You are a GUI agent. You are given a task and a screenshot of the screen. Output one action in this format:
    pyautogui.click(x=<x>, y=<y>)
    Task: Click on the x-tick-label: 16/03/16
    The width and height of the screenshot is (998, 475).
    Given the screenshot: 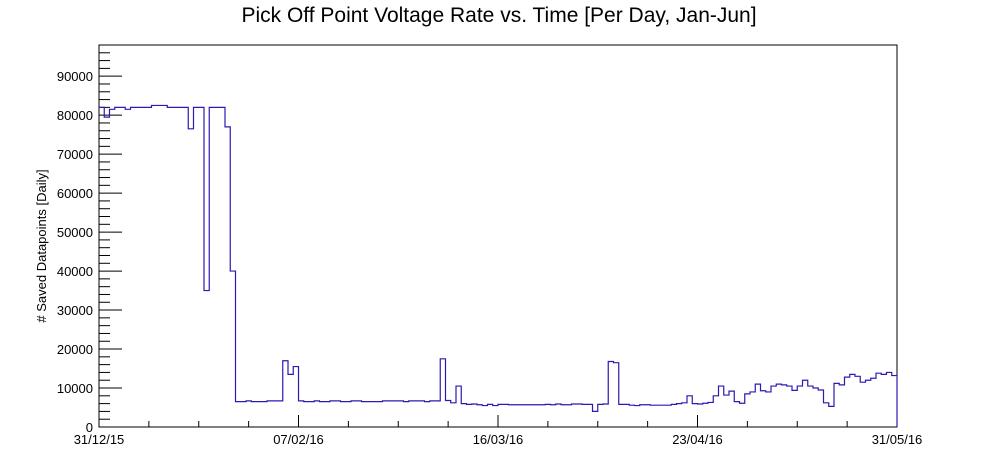 What is the action you would take?
    pyautogui.click(x=498, y=439)
    